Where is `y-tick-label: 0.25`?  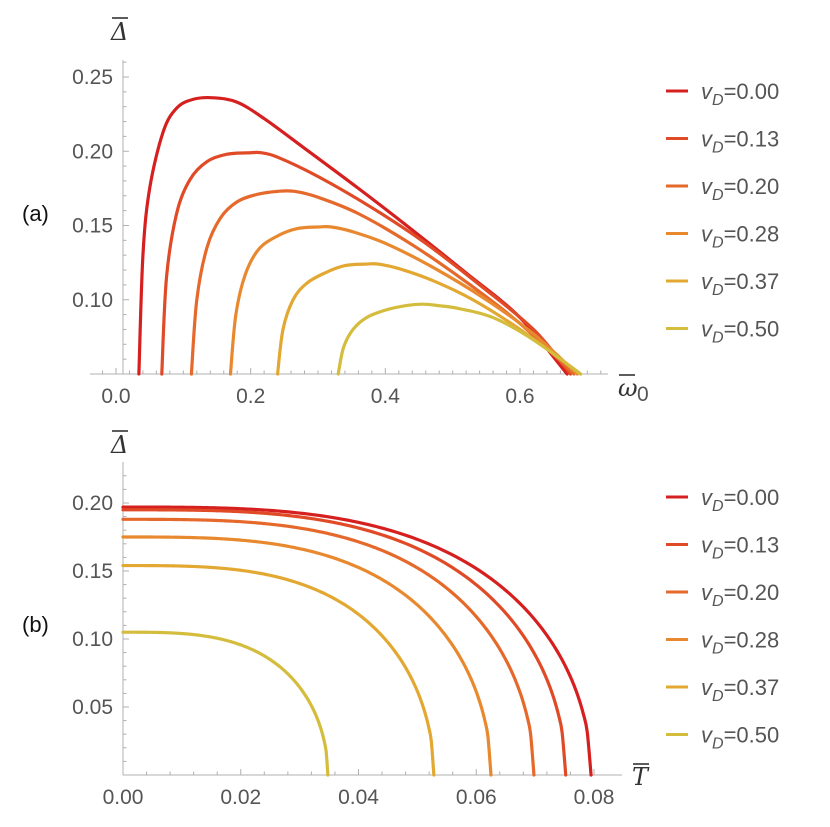
y-tick-label: 0.25 is located at coordinates (92, 77).